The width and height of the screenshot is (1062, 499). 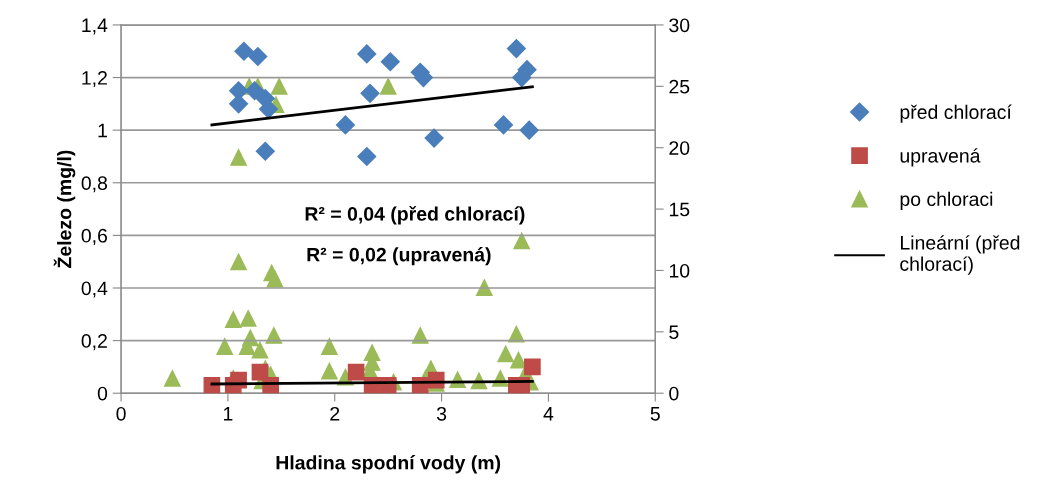 I want to click on x-tick-label: 2, so click(x=335, y=413).